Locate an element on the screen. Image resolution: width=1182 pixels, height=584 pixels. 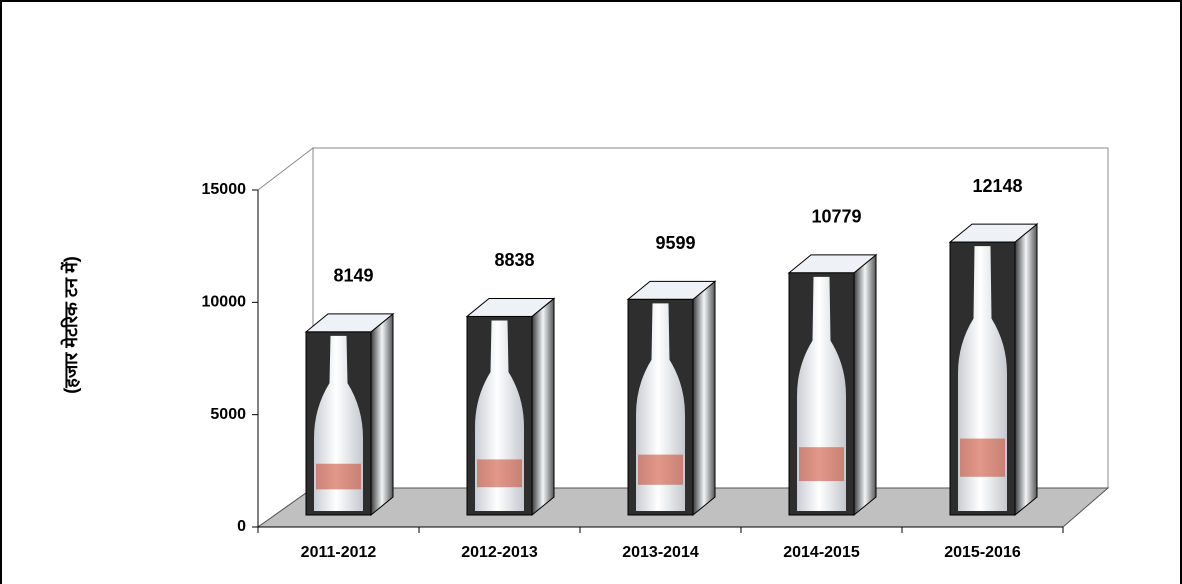
value-label: 8149 is located at coordinates (353, 276).